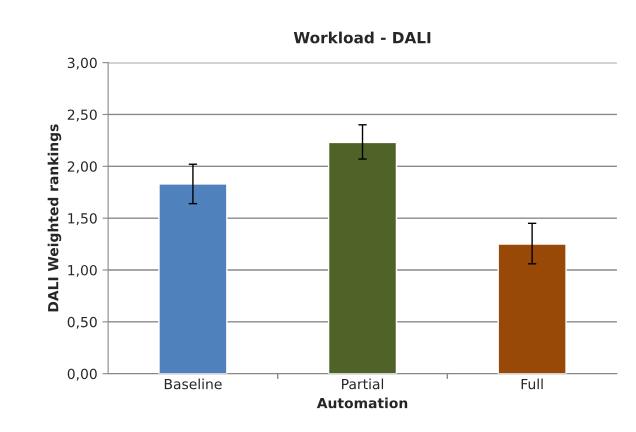 Image resolution: width=636 pixels, height=432 pixels. What do you see at coordinates (82, 322) in the screenshot?
I see `y-tick-label: 0,50` at bounding box center [82, 322].